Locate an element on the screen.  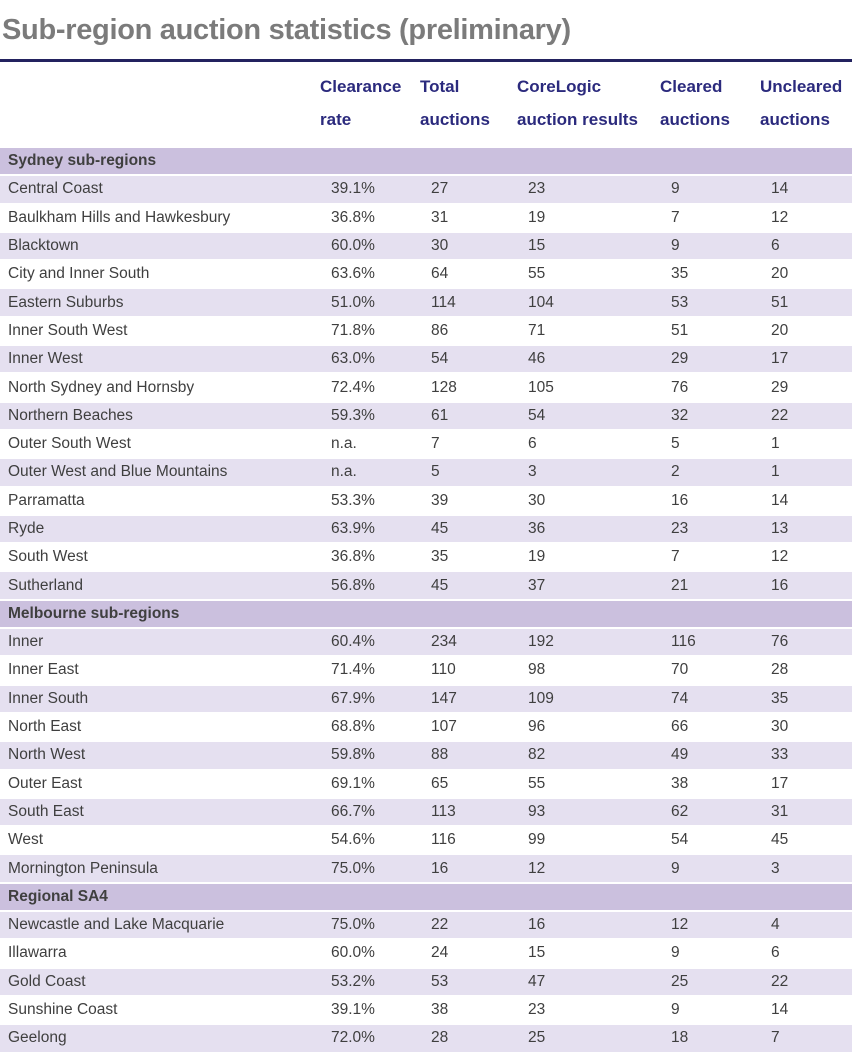
value-cell: 192 is located at coordinates (588, 642).